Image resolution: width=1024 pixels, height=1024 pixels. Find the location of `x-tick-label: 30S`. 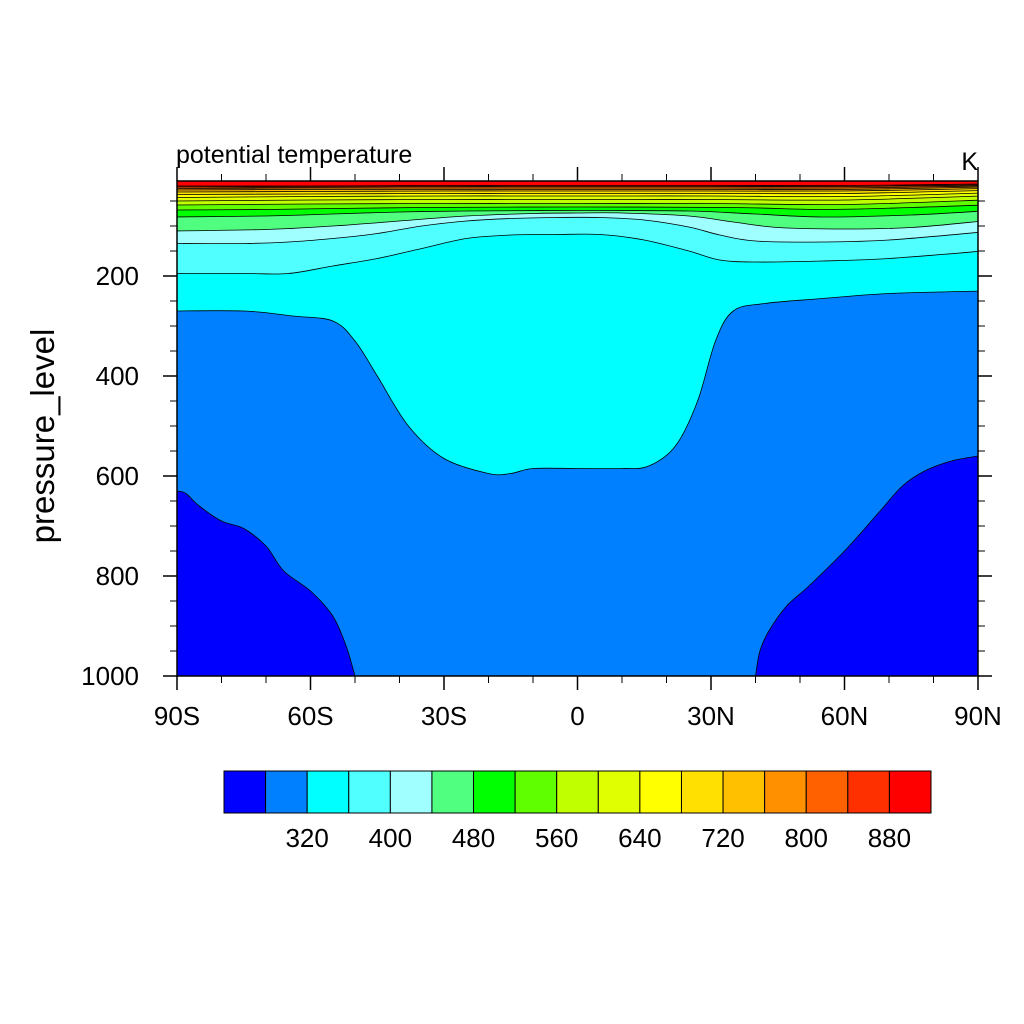

x-tick-label: 30S is located at coordinates (444, 716).